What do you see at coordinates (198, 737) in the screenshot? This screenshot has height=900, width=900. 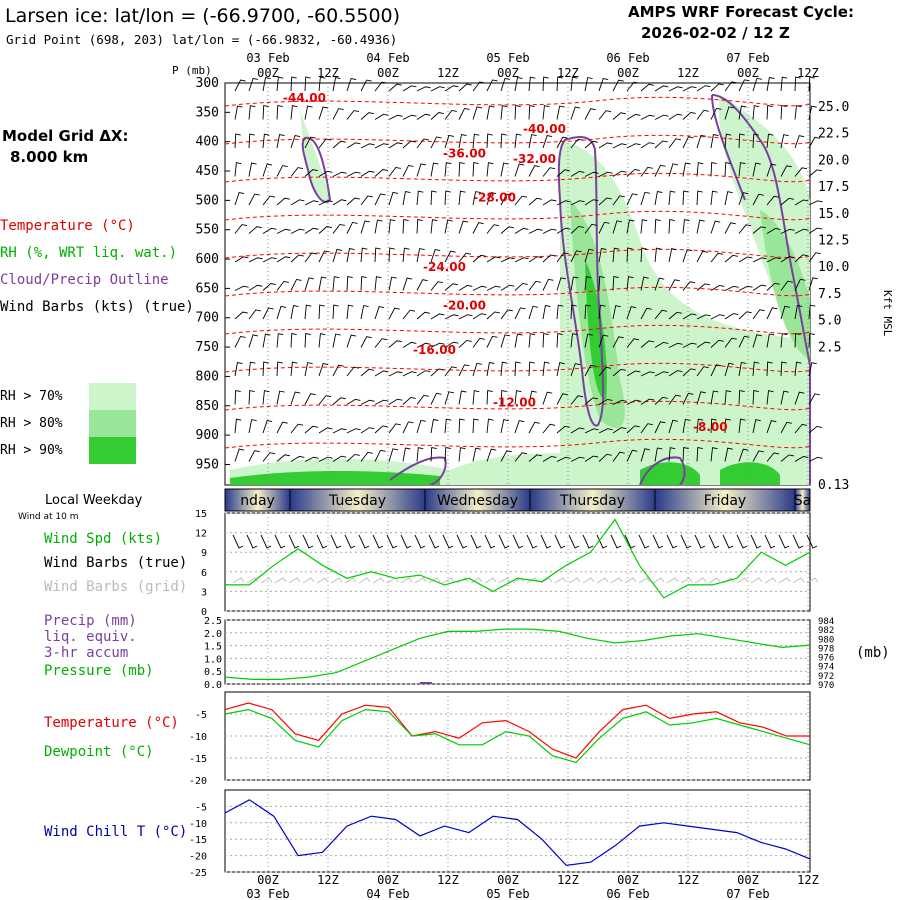 I see `temp-tick-1: -10` at bounding box center [198, 737].